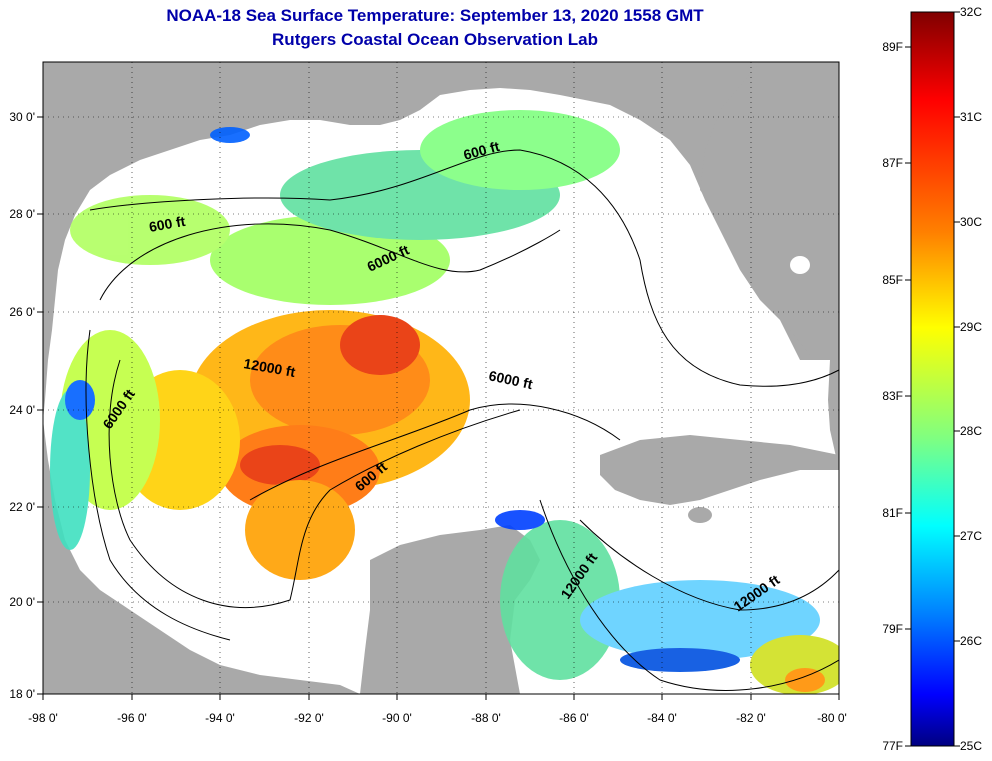 The width and height of the screenshot is (992, 761). Describe the element at coordinates (892, 629) in the screenshot. I see `colorbar-f-label: 79F` at that location.